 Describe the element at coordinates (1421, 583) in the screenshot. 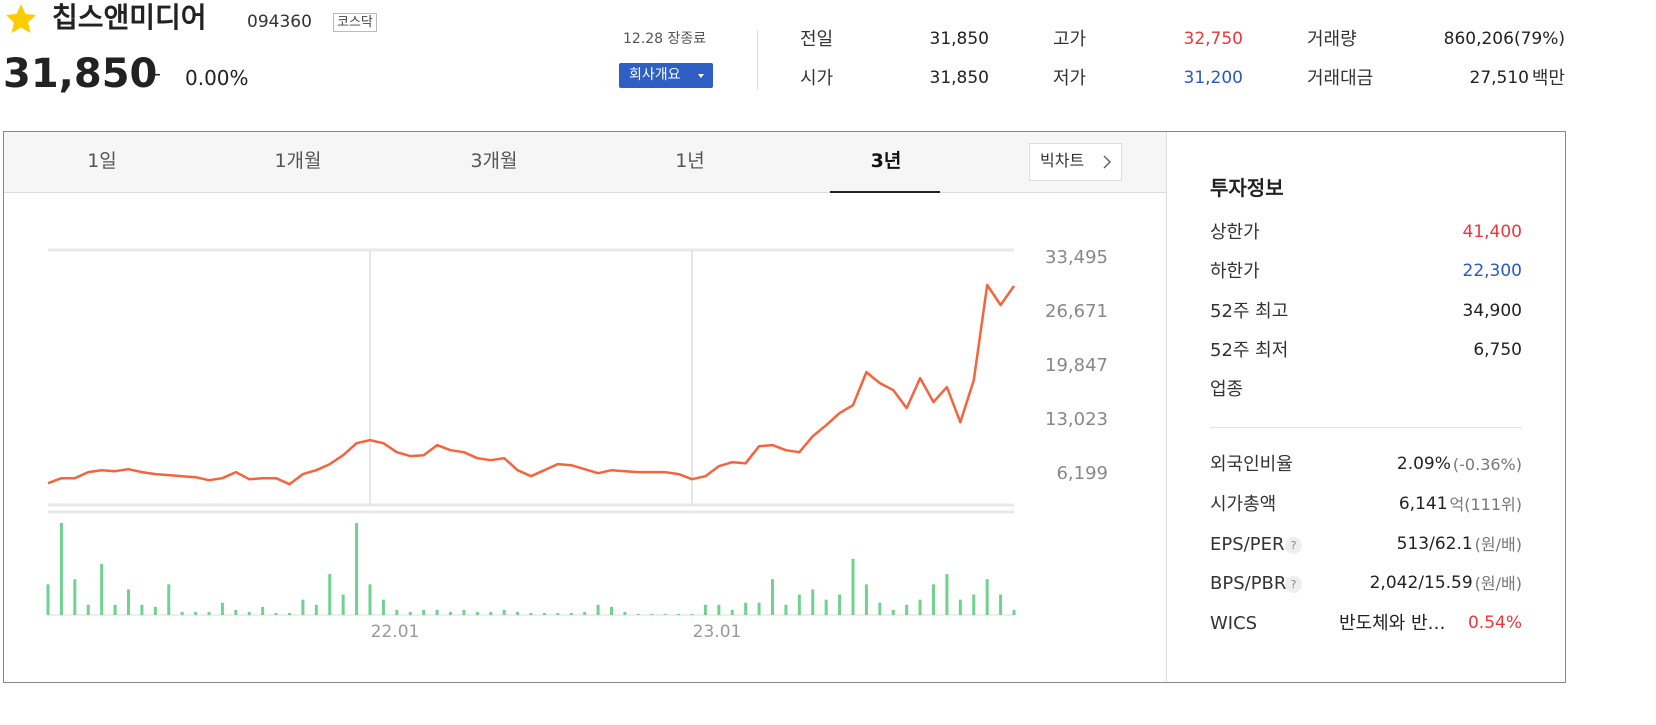

I see `info-value: 2,042/15.59` at that location.